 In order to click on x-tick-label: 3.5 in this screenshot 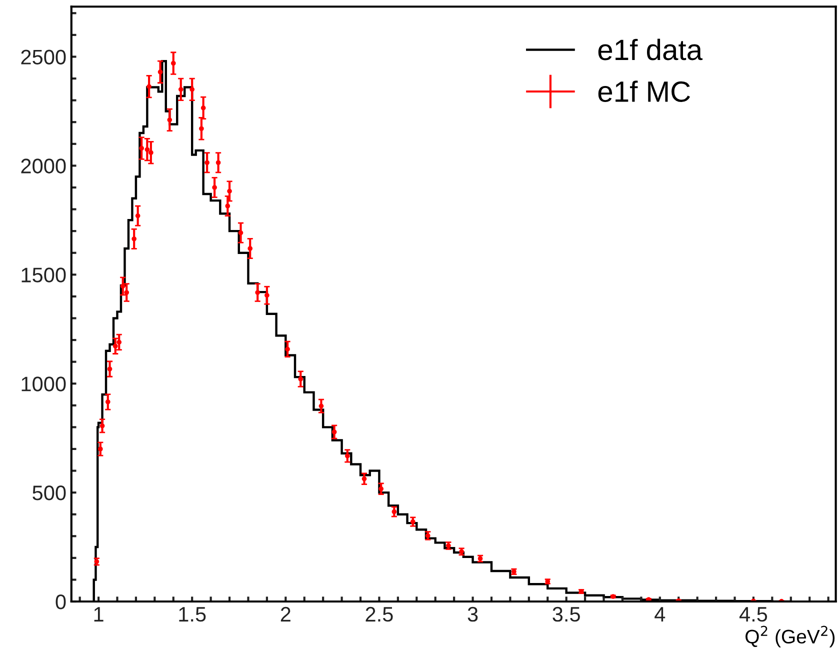, I will do `click(566, 614)`.